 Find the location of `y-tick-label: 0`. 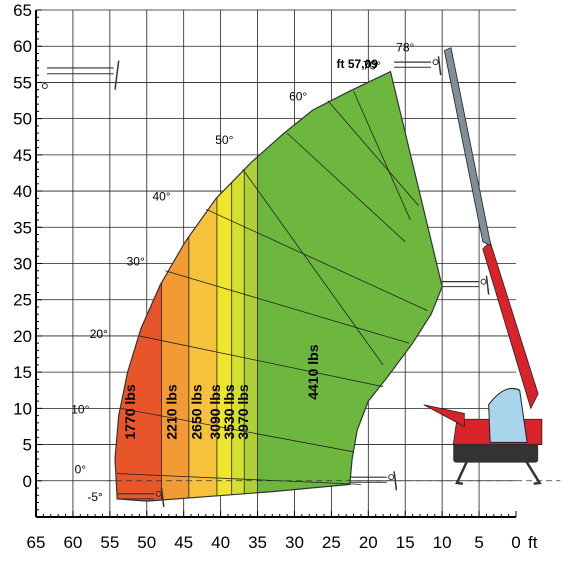

y-tick-label: 0 is located at coordinates (27, 481).